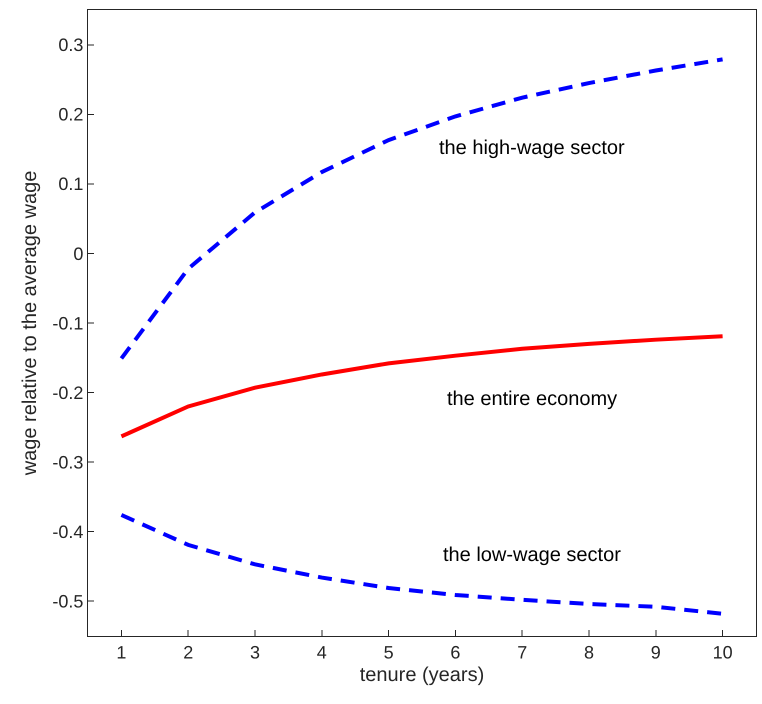 The width and height of the screenshot is (762, 704). Describe the element at coordinates (255, 652) in the screenshot. I see `x-tick-label: 3` at that location.